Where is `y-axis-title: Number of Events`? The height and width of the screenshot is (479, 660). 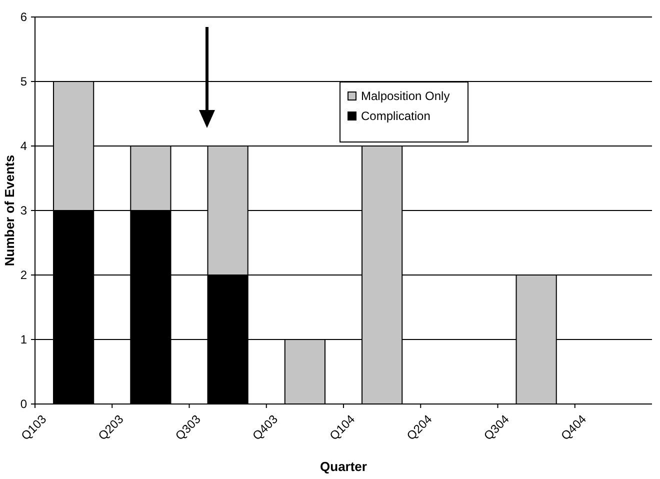 y-axis-title: Number of Events is located at coordinates (9, 210).